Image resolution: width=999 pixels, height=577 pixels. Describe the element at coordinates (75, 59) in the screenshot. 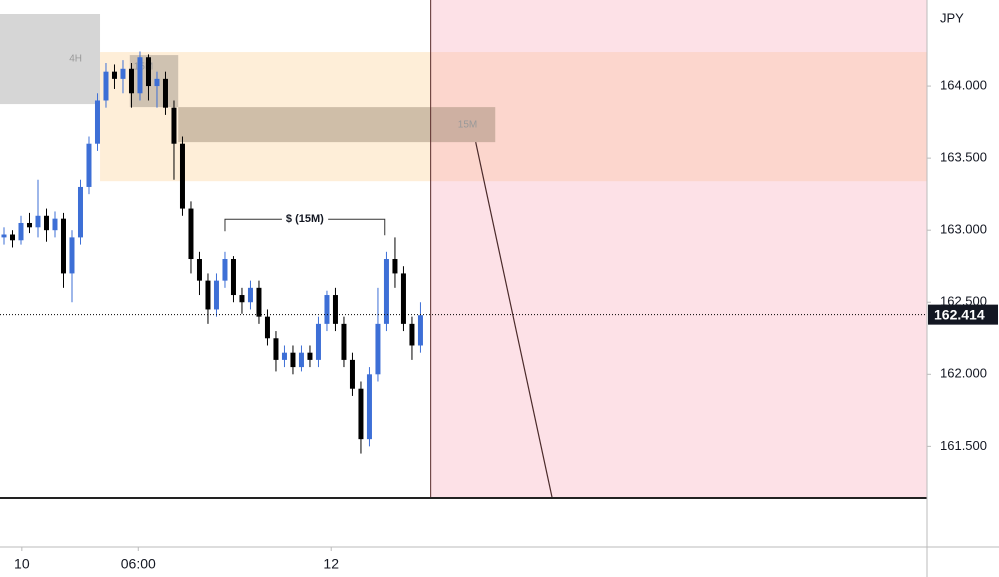

I see `zone-label: 4H` at that location.